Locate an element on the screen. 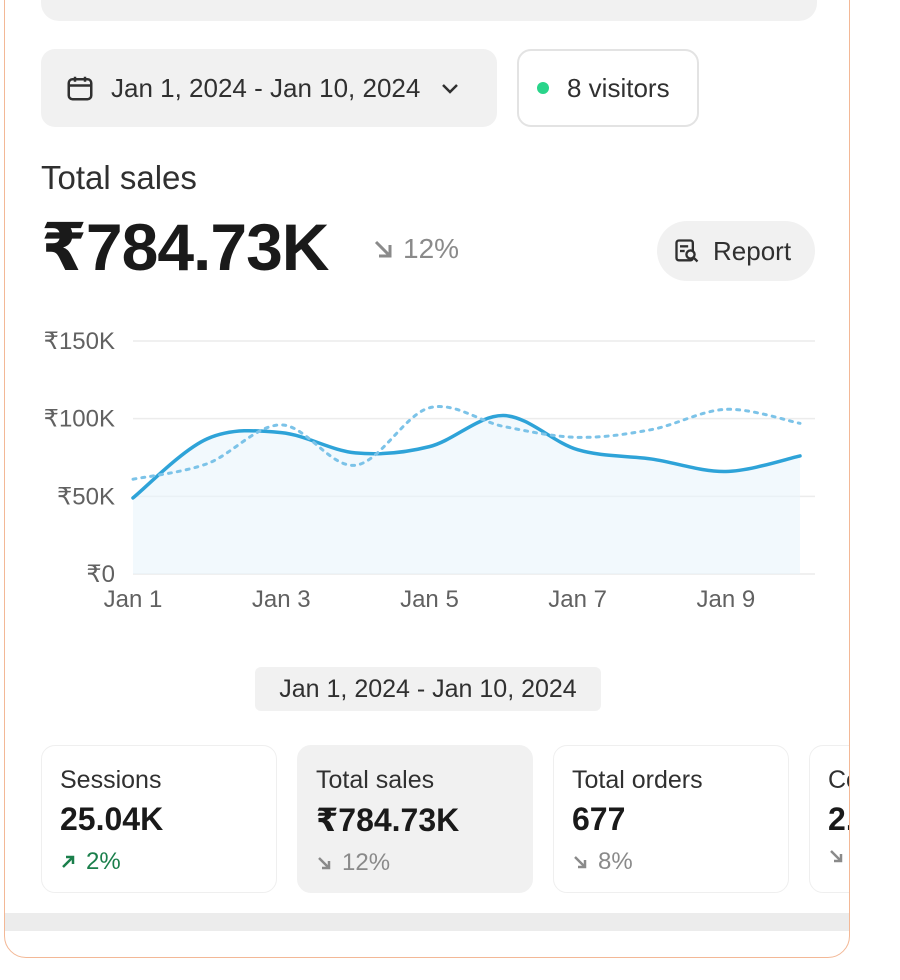  current-series-line is located at coordinates (466, 456).